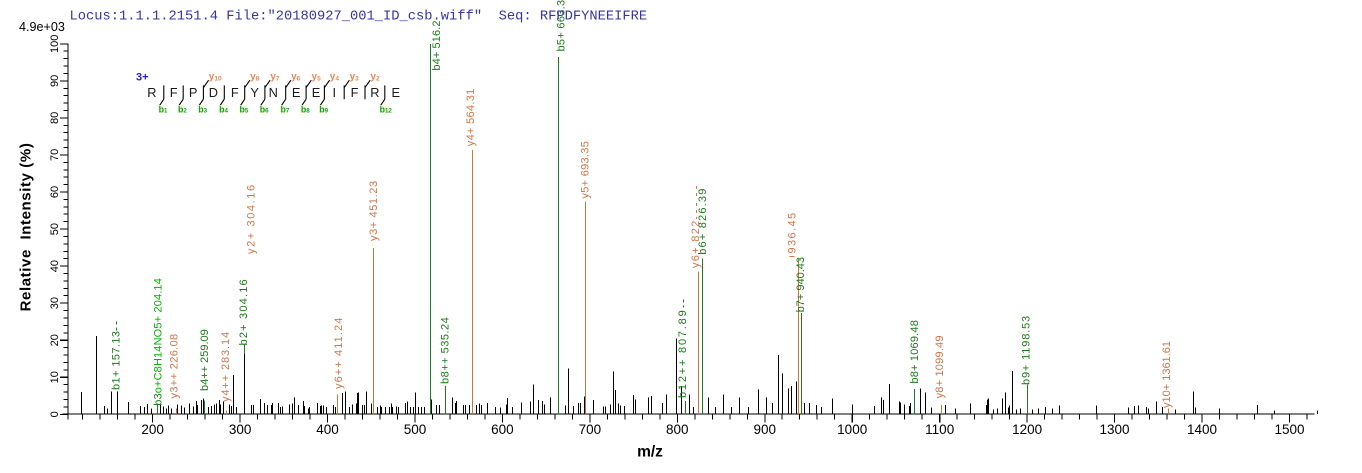 Image resolution: width=1362 pixels, height=473 pixels. Describe the element at coordinates (696, 243) in the screenshot. I see `svg-text: y6+ 822` at that location.